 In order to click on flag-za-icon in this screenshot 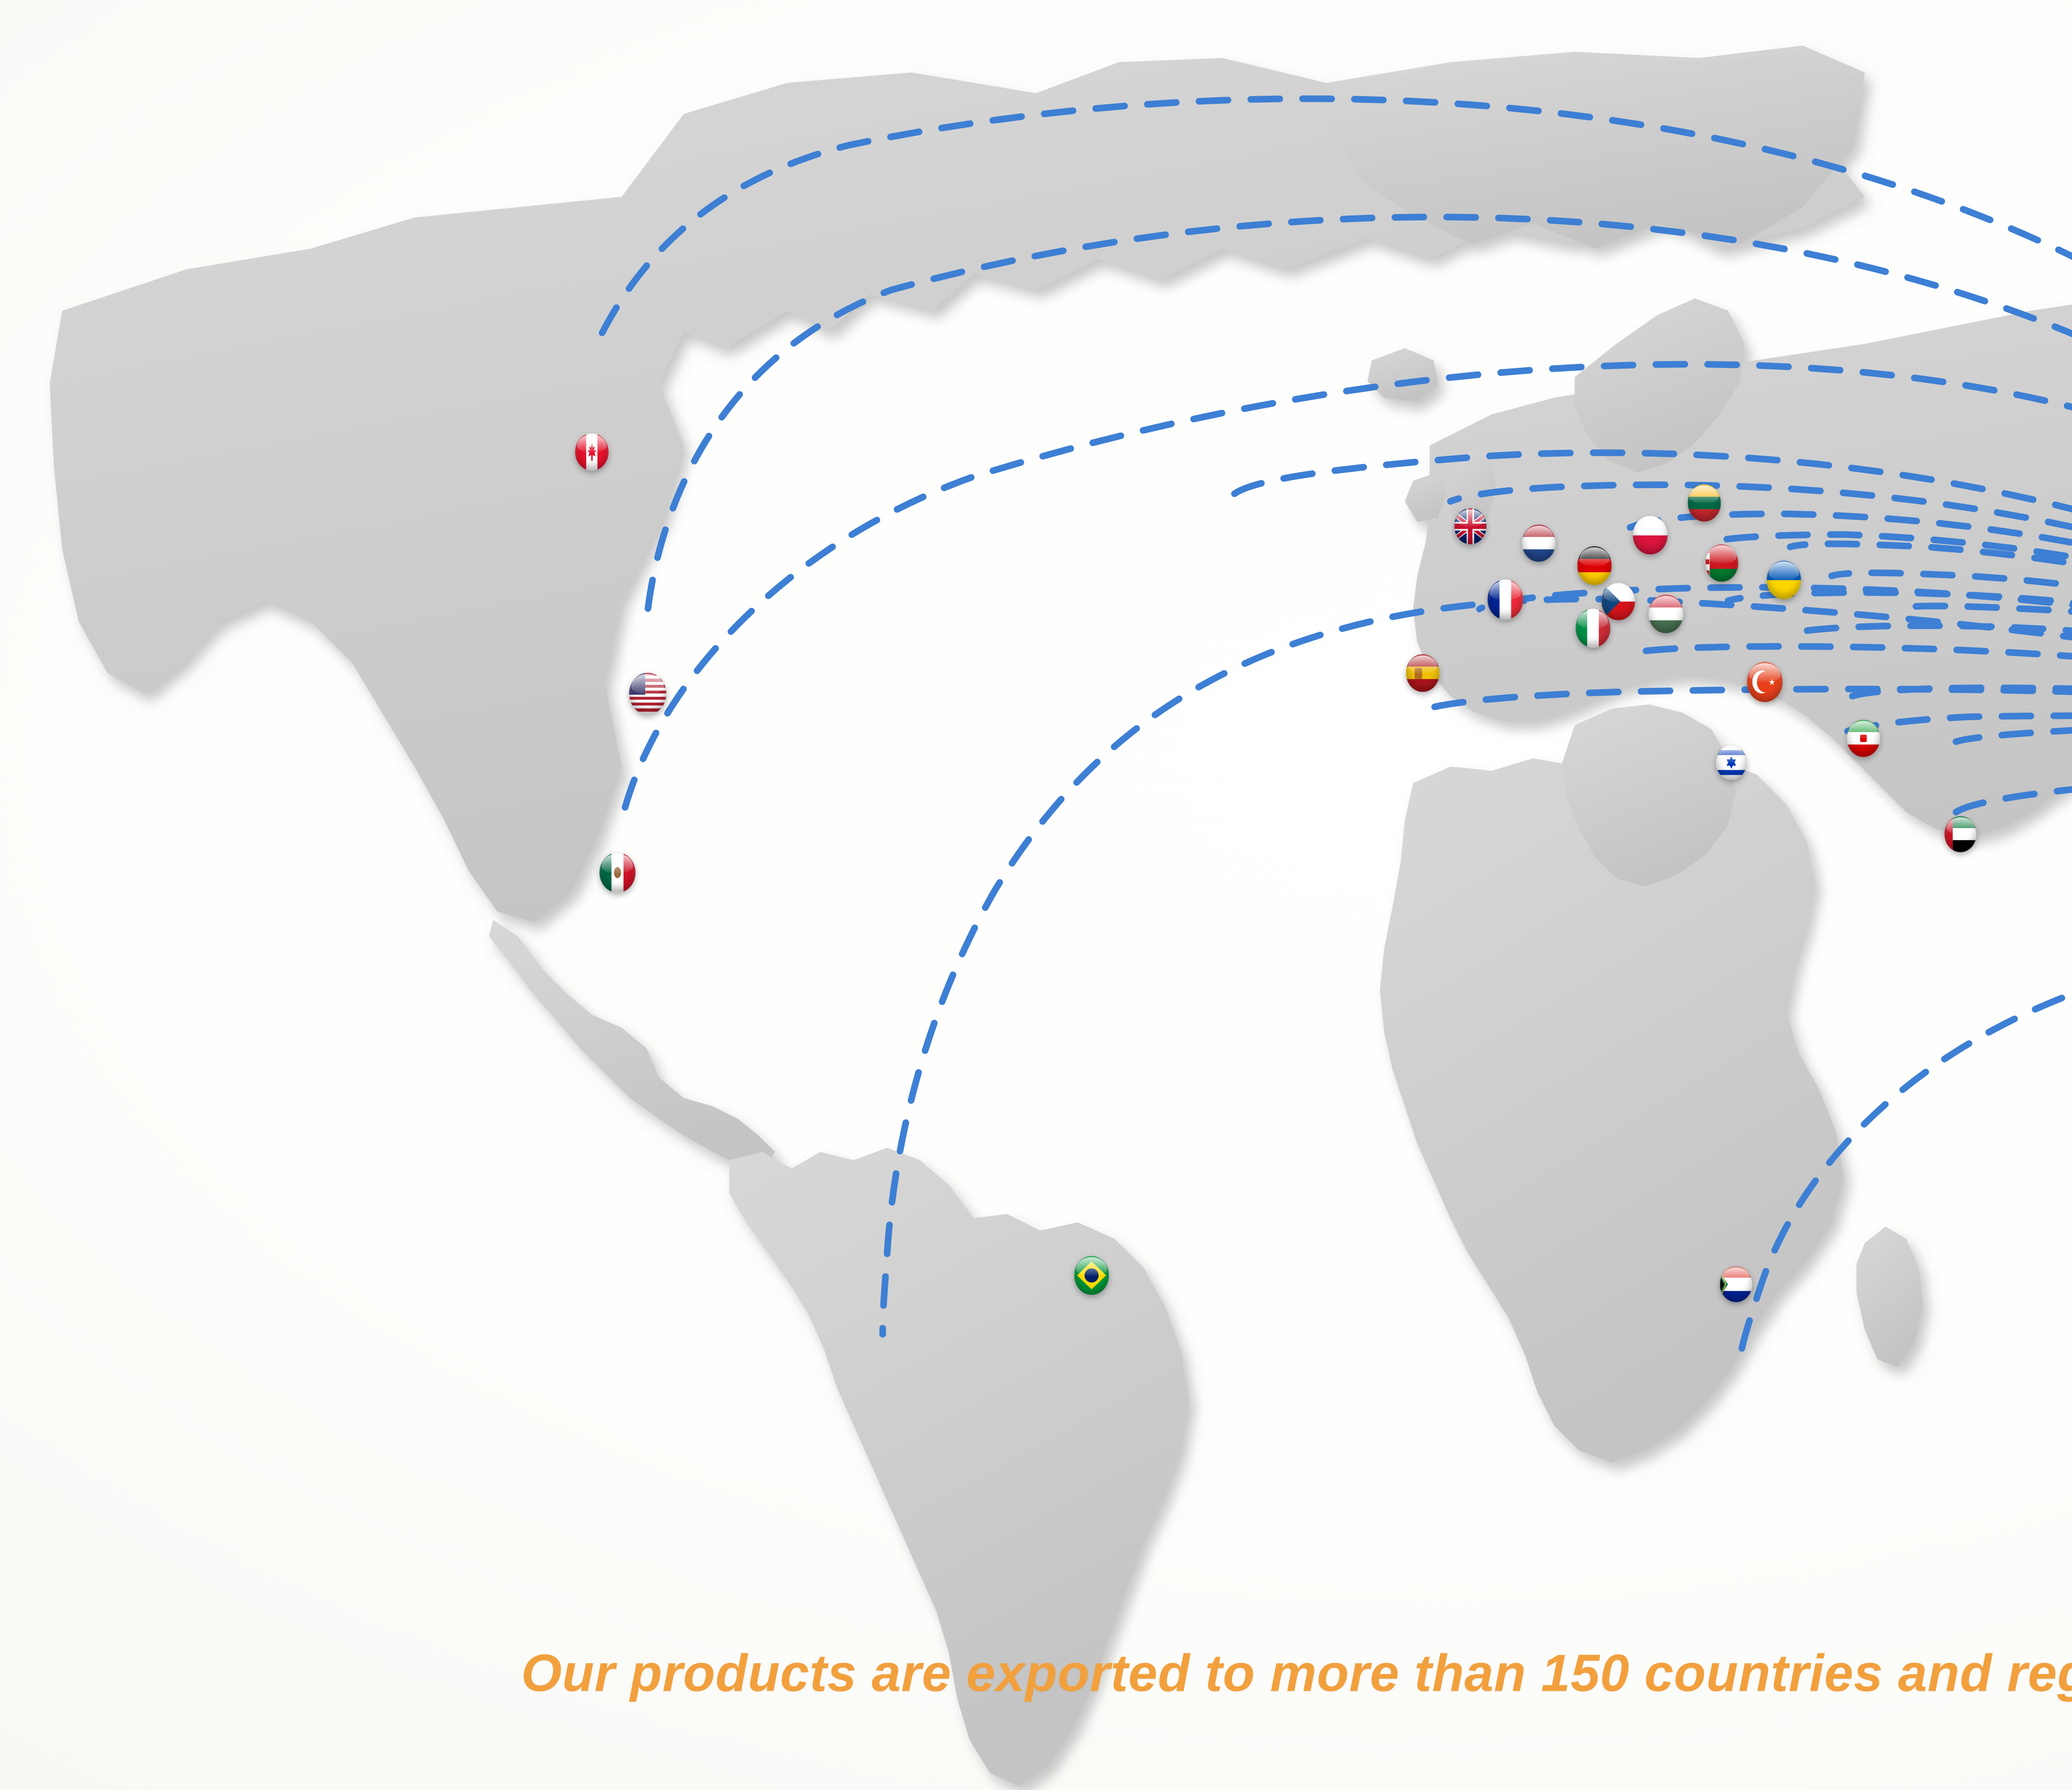, I will do `click(1736, 1284)`.